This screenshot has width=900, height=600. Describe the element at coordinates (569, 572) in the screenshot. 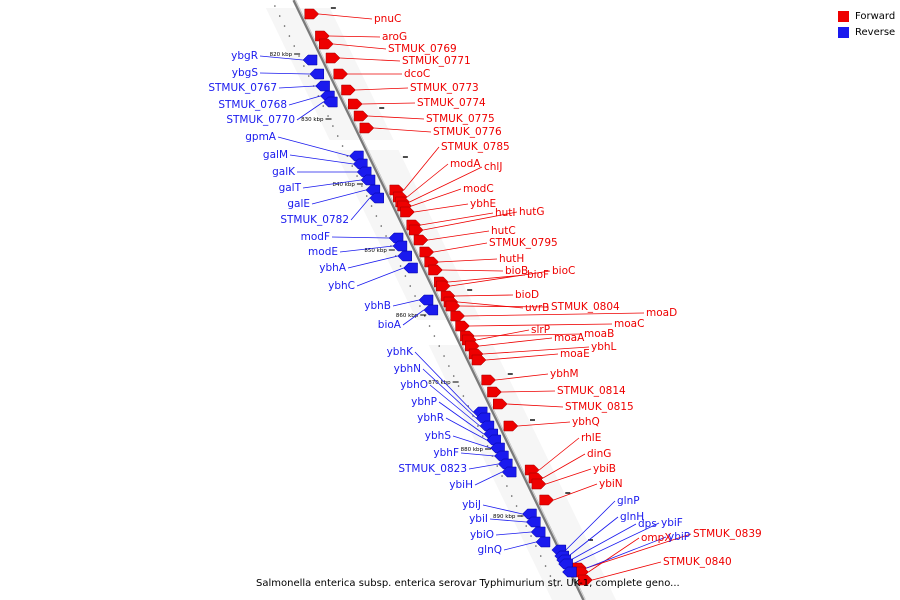

I see `gene-ybip-feature` at that location.